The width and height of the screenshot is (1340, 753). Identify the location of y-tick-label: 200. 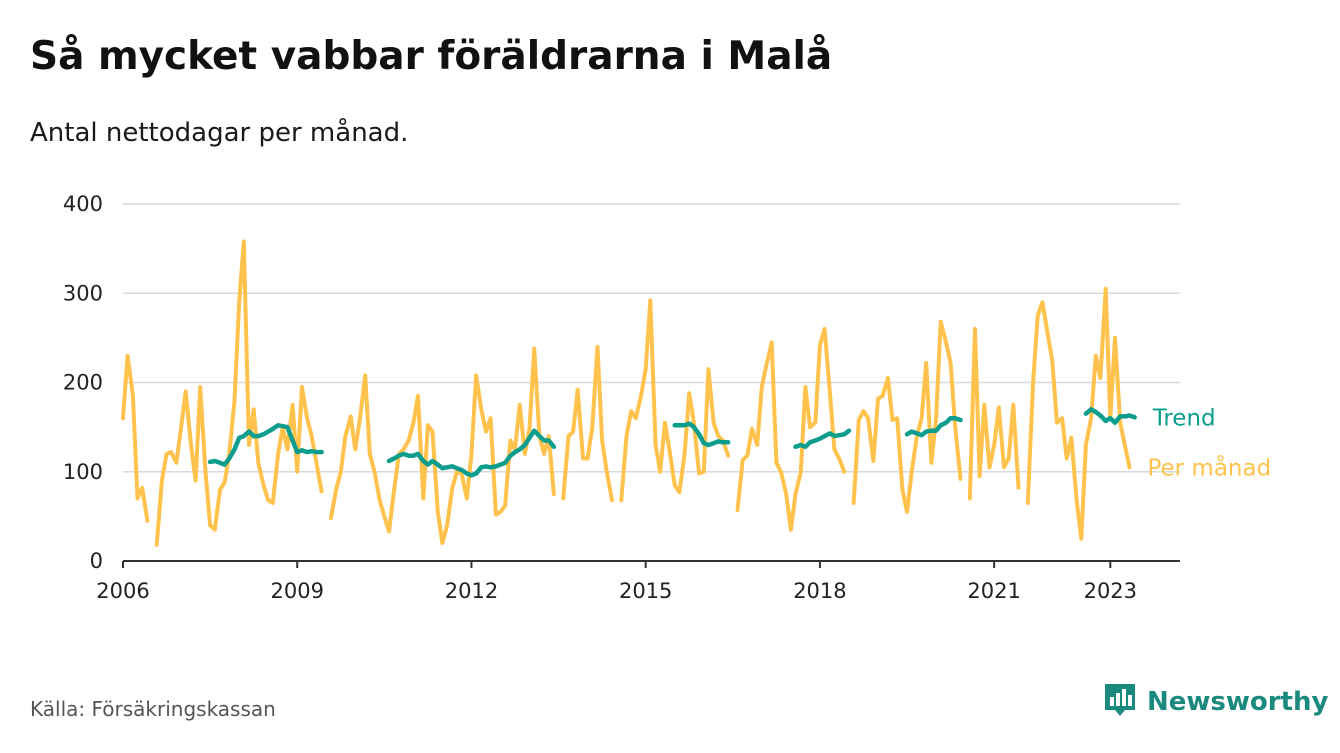
(83, 383).